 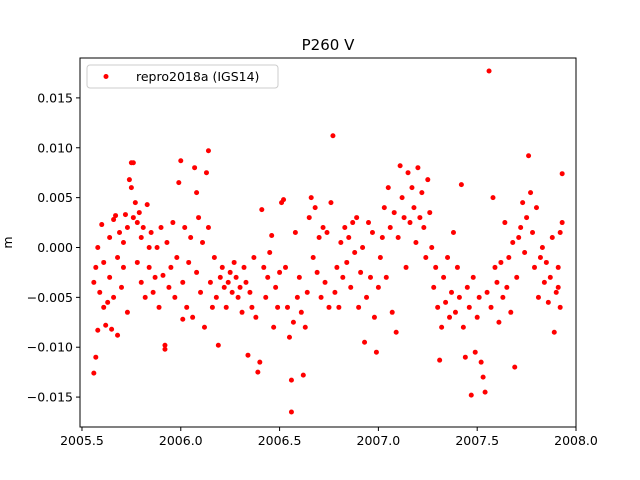 I want to click on legend-entry-label: repro2018a (IGS14), so click(x=197, y=76).